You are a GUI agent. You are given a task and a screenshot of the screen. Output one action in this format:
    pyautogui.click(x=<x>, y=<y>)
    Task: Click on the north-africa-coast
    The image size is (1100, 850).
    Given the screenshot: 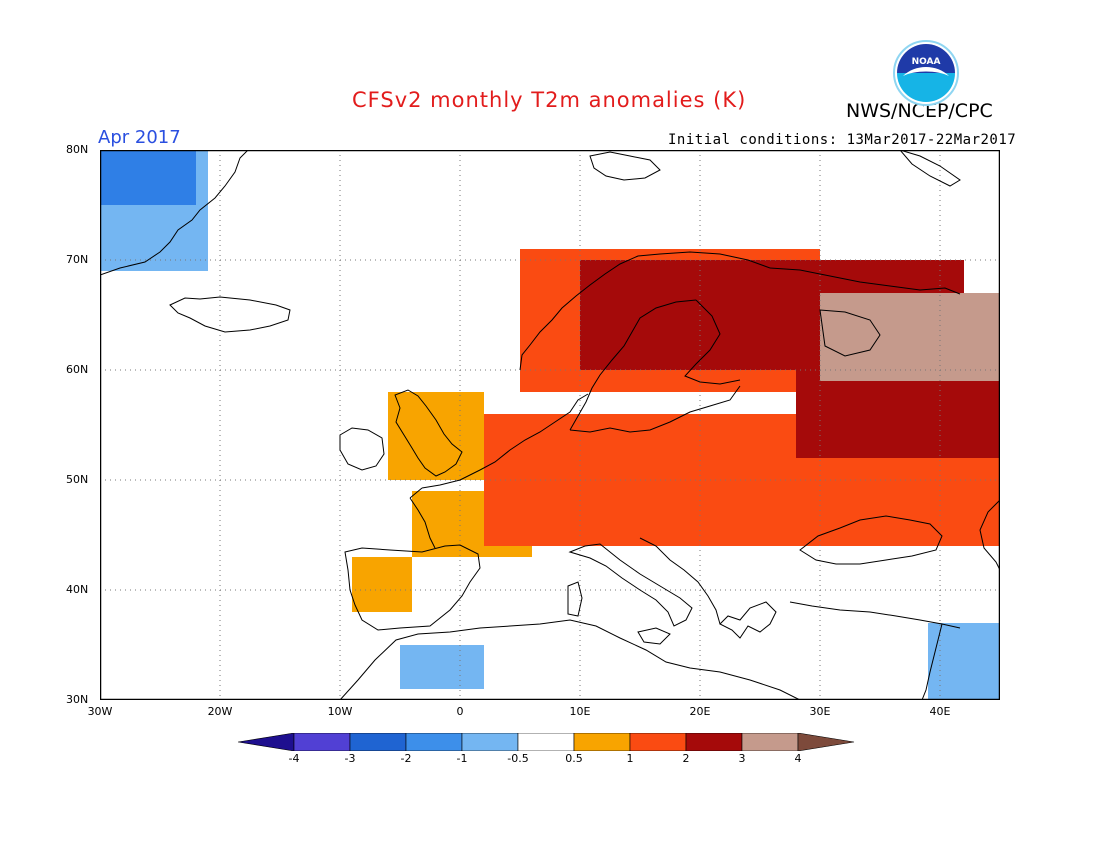 What is the action you would take?
    pyautogui.click(x=570, y=659)
    